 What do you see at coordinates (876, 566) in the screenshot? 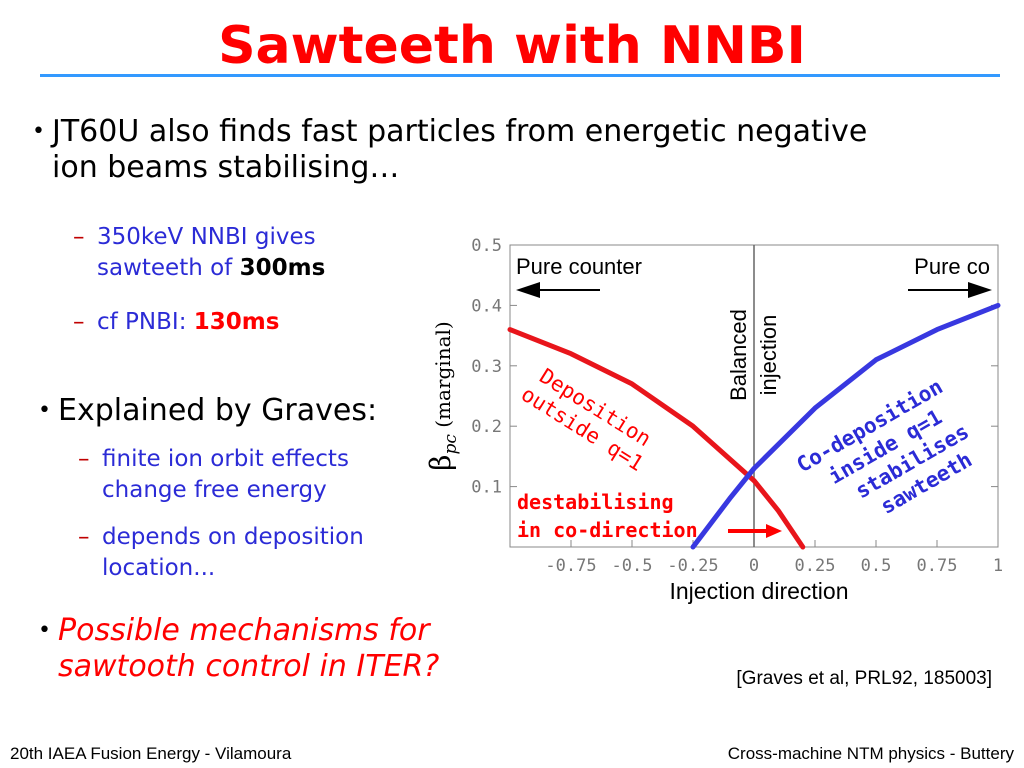
I see `x-tick-label: 0.5` at bounding box center [876, 566].